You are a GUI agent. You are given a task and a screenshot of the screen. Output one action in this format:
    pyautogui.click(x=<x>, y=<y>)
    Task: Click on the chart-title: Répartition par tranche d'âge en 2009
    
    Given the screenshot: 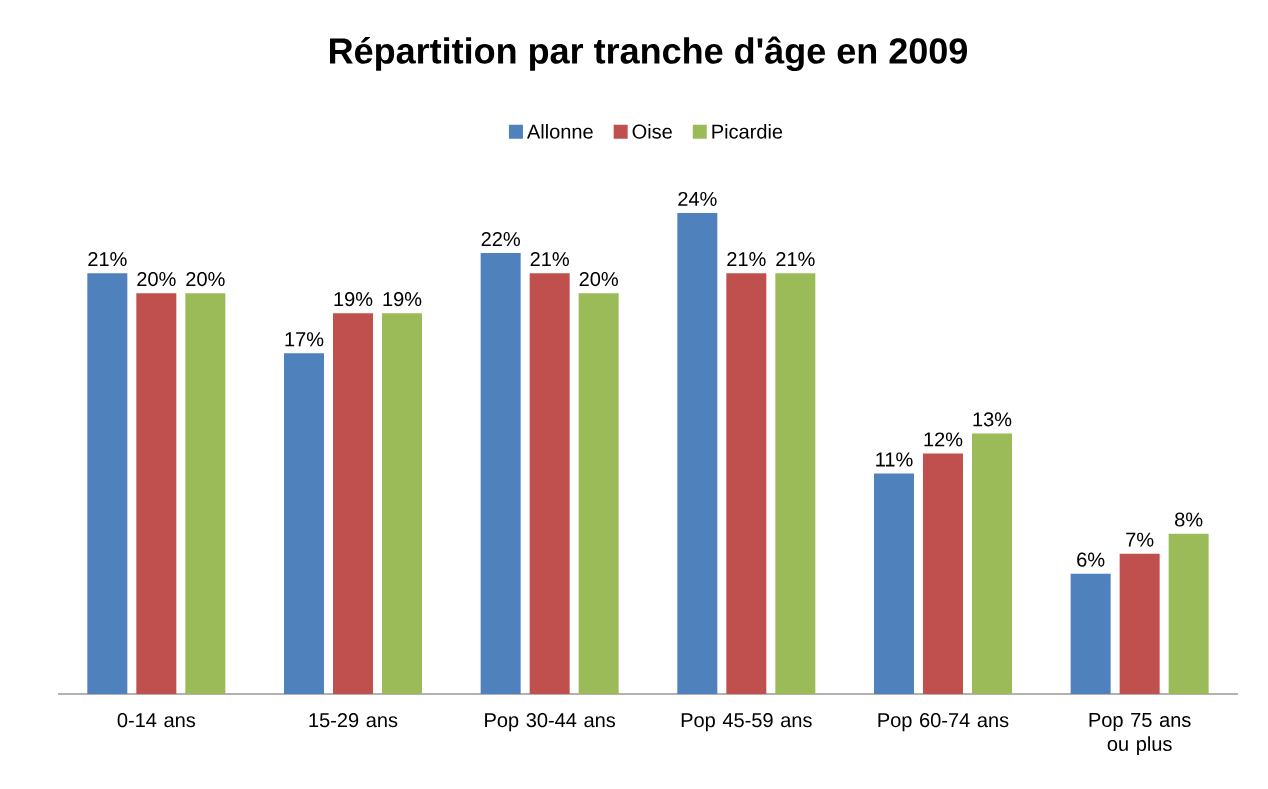 What is the action you would take?
    pyautogui.click(x=649, y=53)
    